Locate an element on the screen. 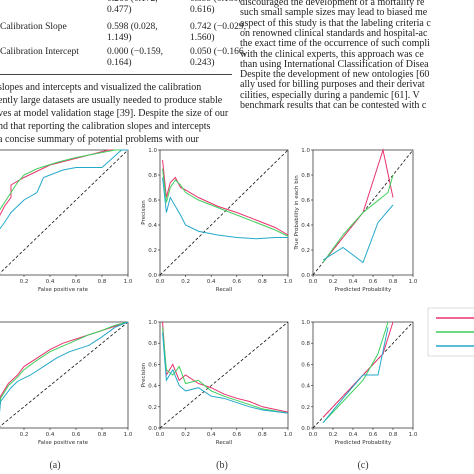 The height and width of the screenshot is (474, 474). table-cell: 0.050 (−0.166, 0.243) is located at coordinates (218, 57).